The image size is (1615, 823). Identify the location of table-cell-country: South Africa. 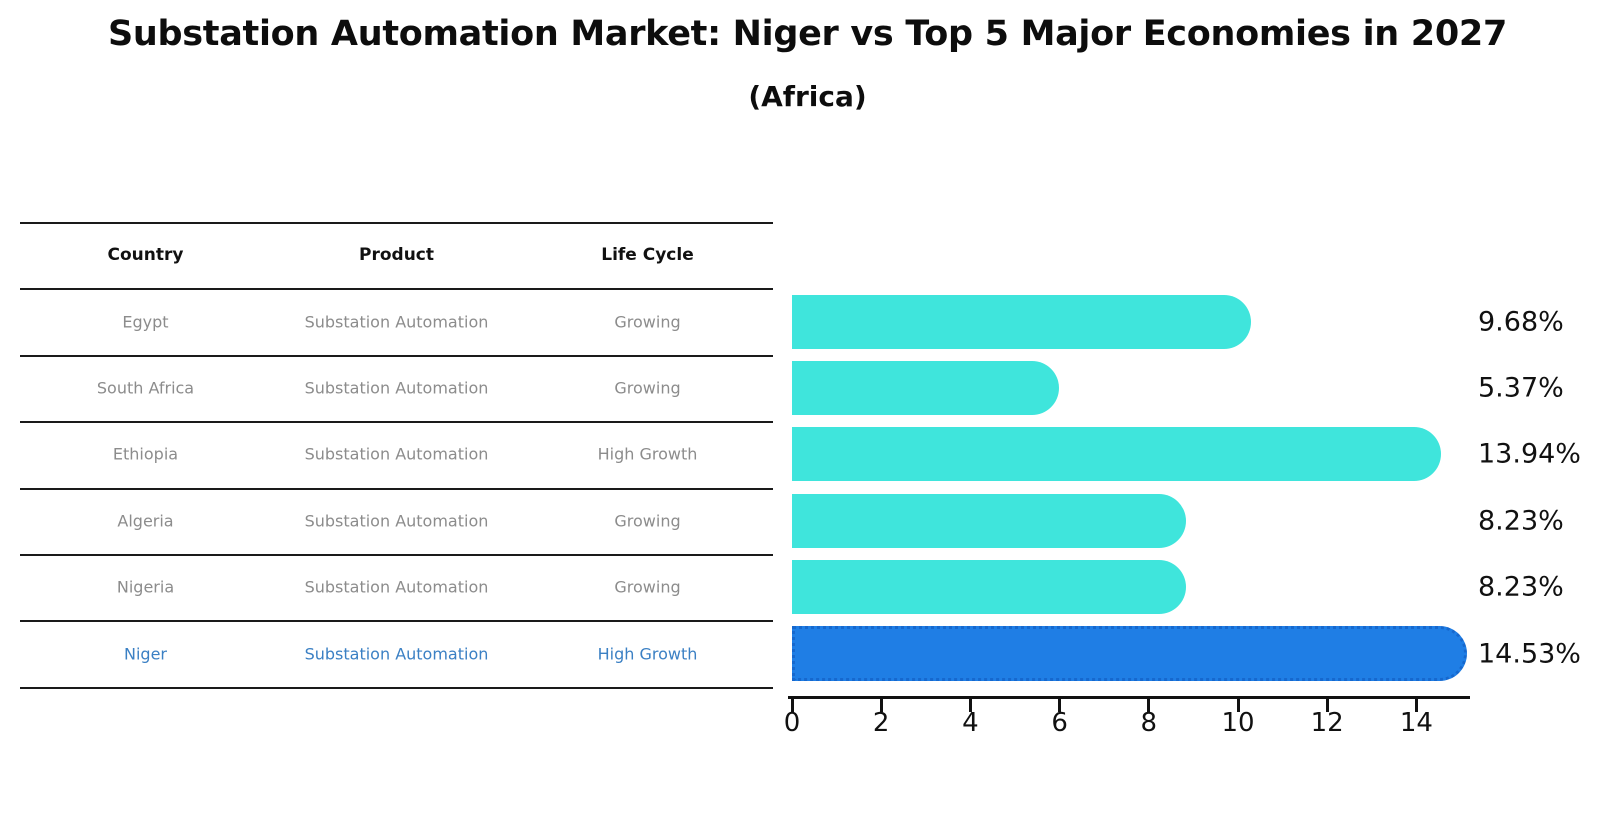
(145, 388).